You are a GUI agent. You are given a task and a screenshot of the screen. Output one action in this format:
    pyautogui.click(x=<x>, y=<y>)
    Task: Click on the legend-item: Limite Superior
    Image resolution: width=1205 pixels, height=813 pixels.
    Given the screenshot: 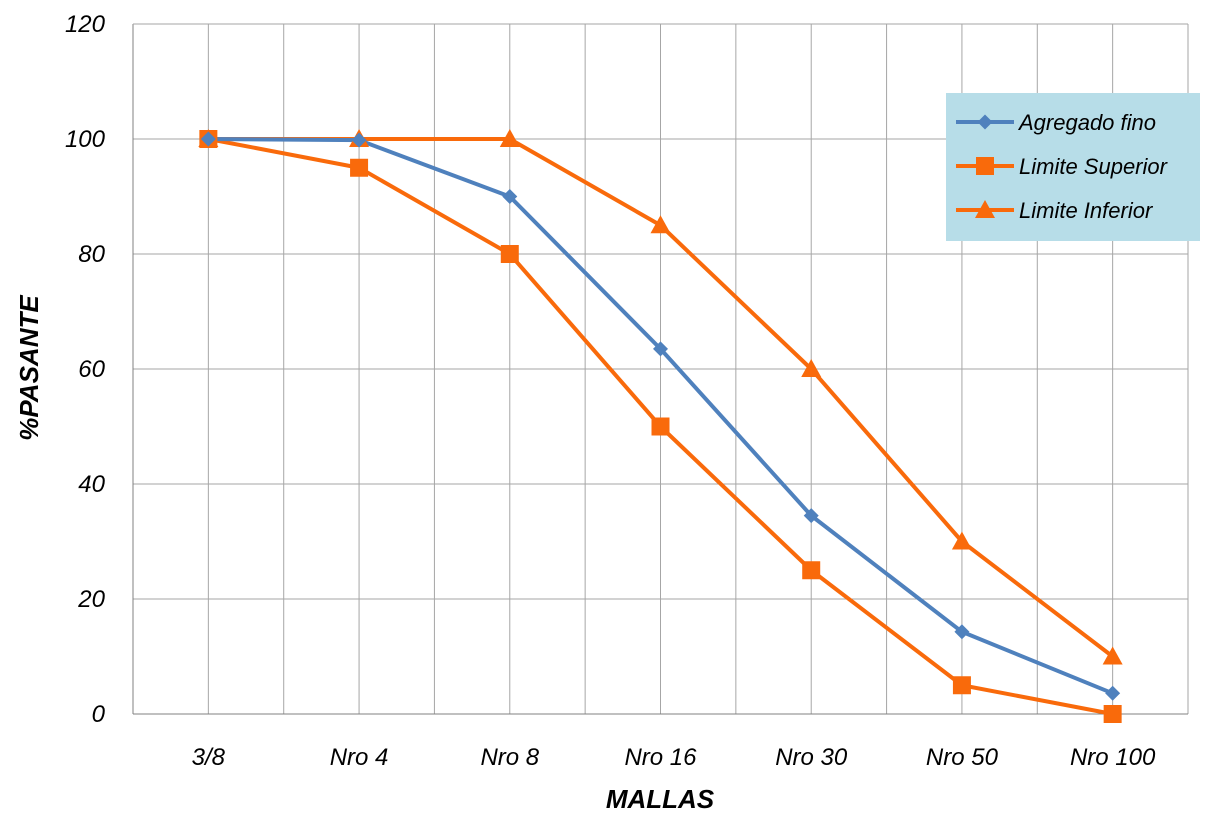 What is the action you would take?
    pyautogui.click(x=1062, y=166)
    